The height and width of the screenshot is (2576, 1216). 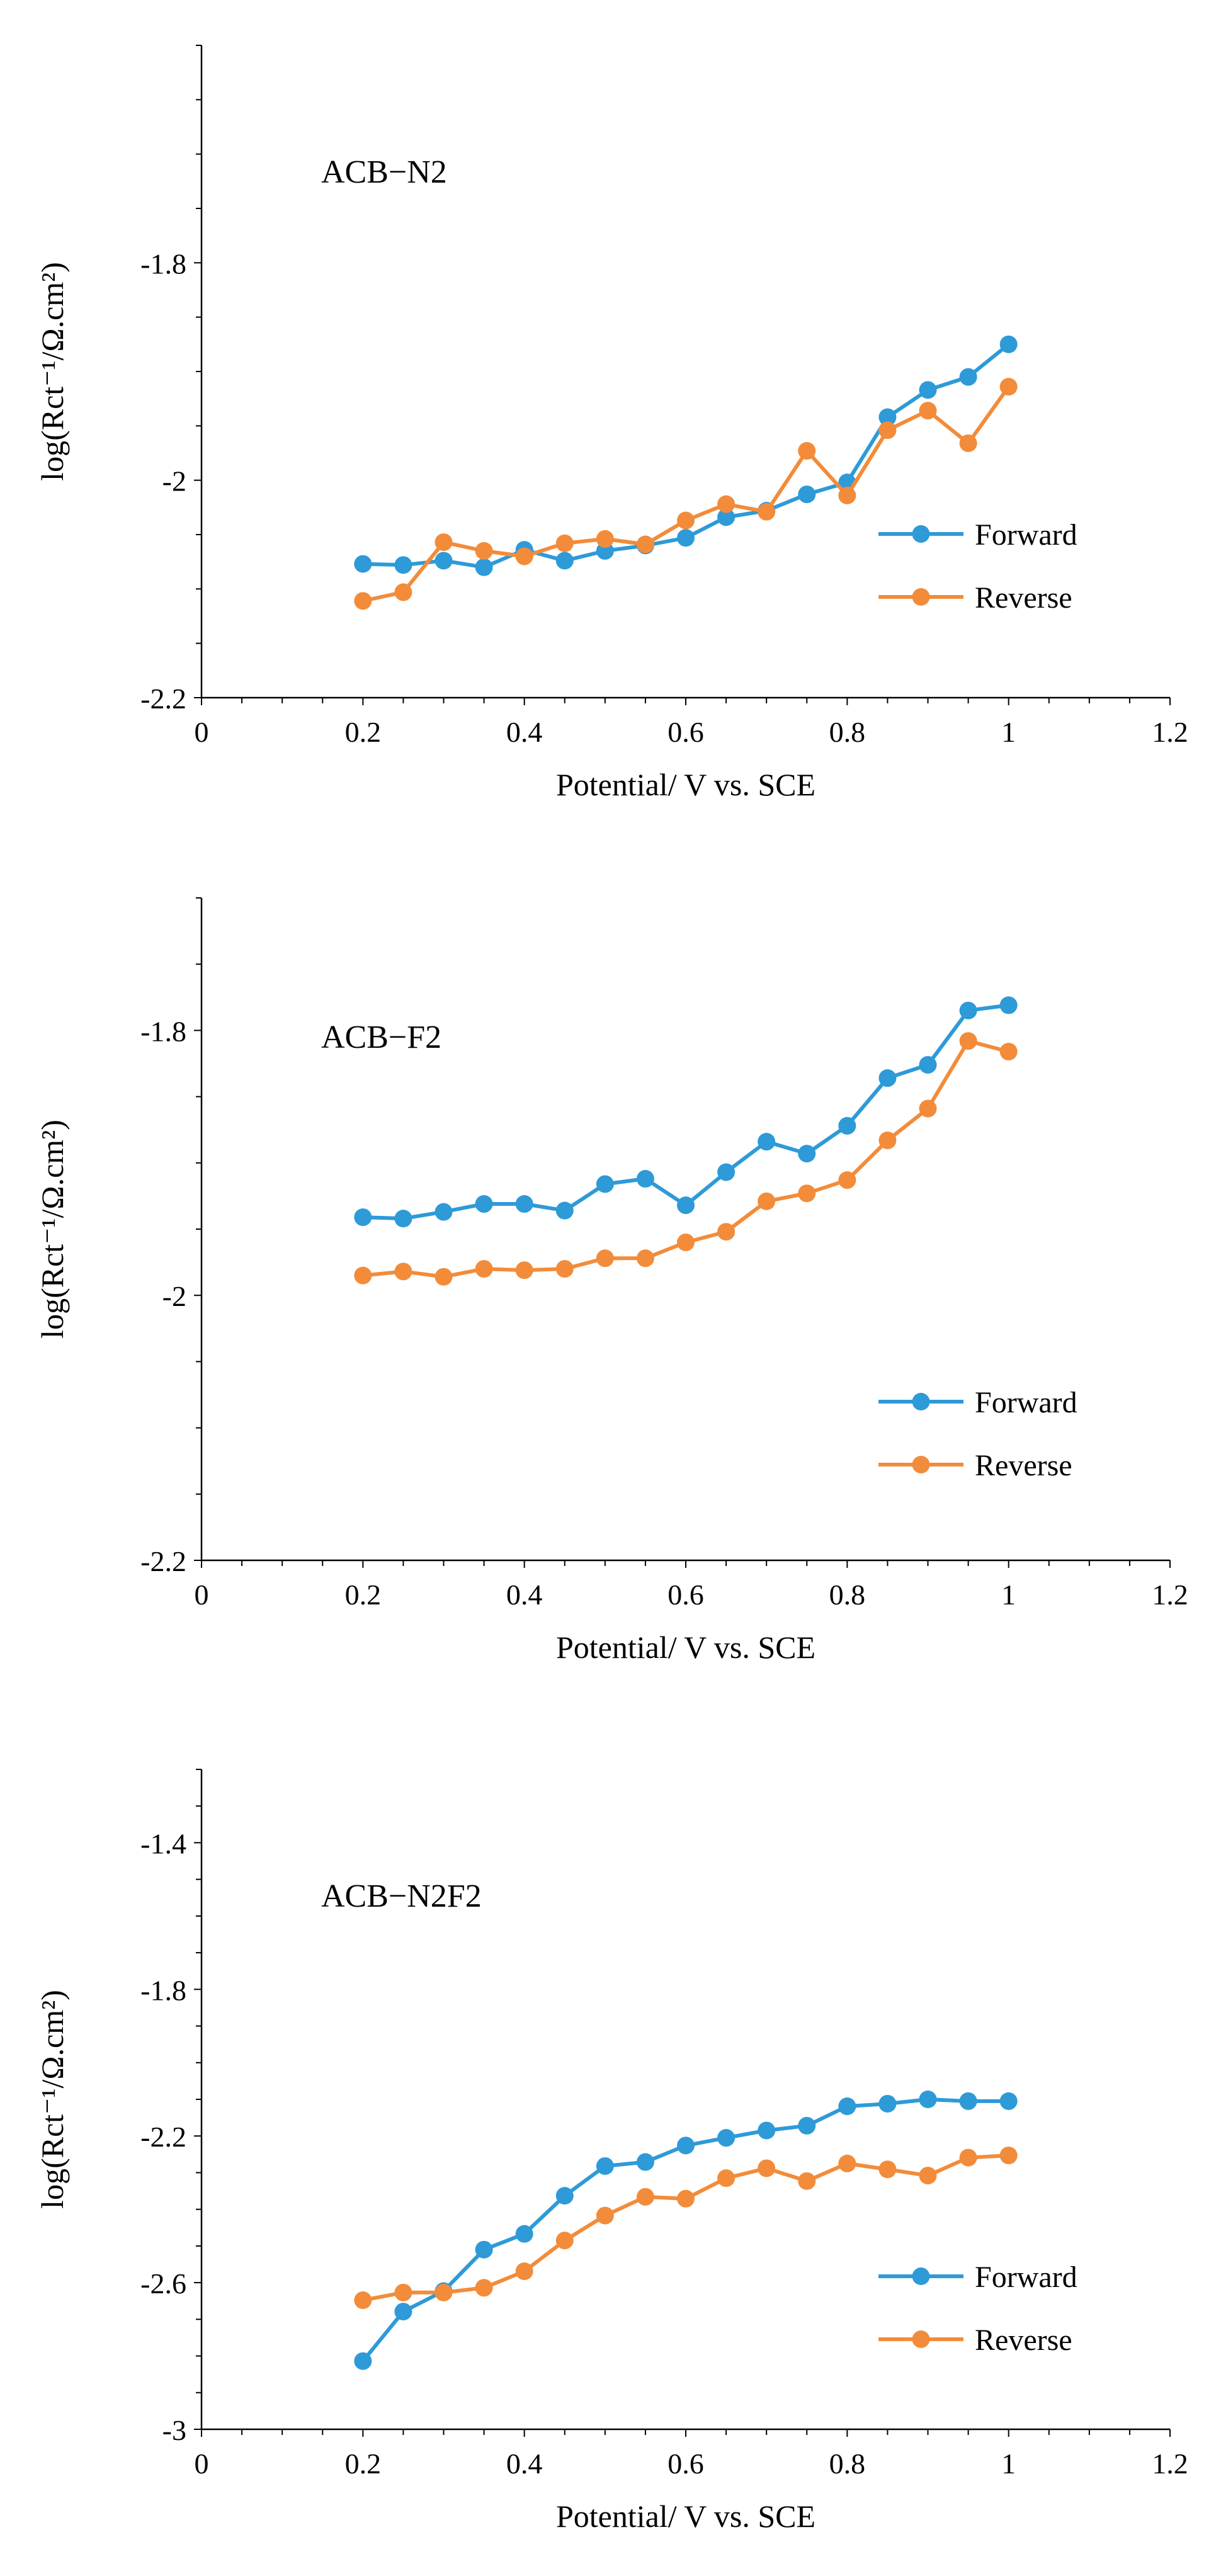 What do you see at coordinates (686, 2464) in the screenshot?
I see `x-tick-label: 0.6` at bounding box center [686, 2464].